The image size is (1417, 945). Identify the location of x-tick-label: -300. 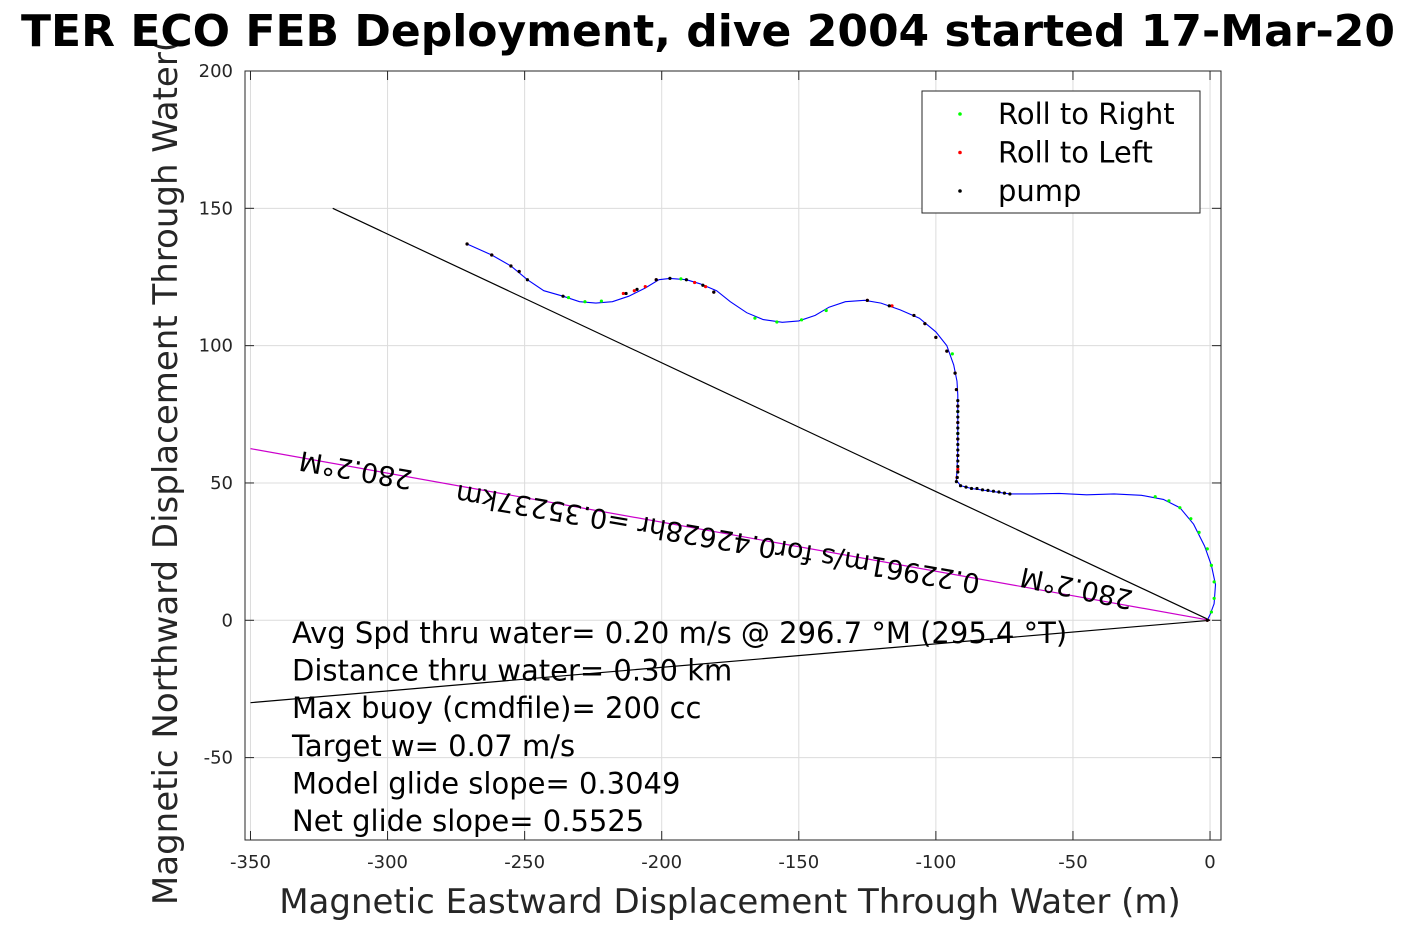
(387, 862).